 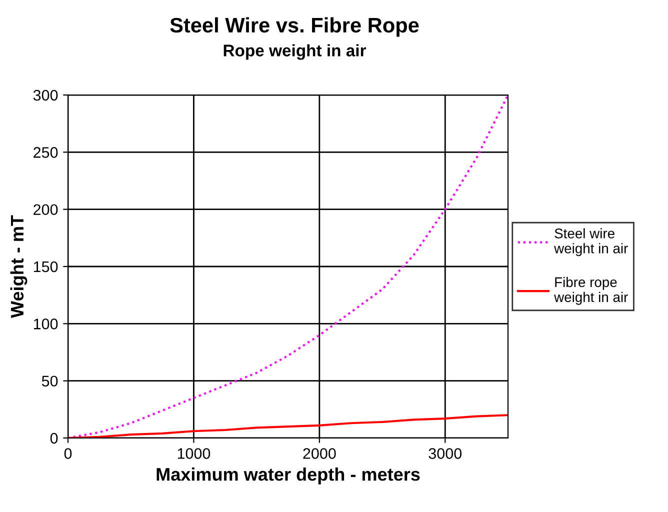 I want to click on legend-label: Steel wire weight in air, so click(x=591, y=242).